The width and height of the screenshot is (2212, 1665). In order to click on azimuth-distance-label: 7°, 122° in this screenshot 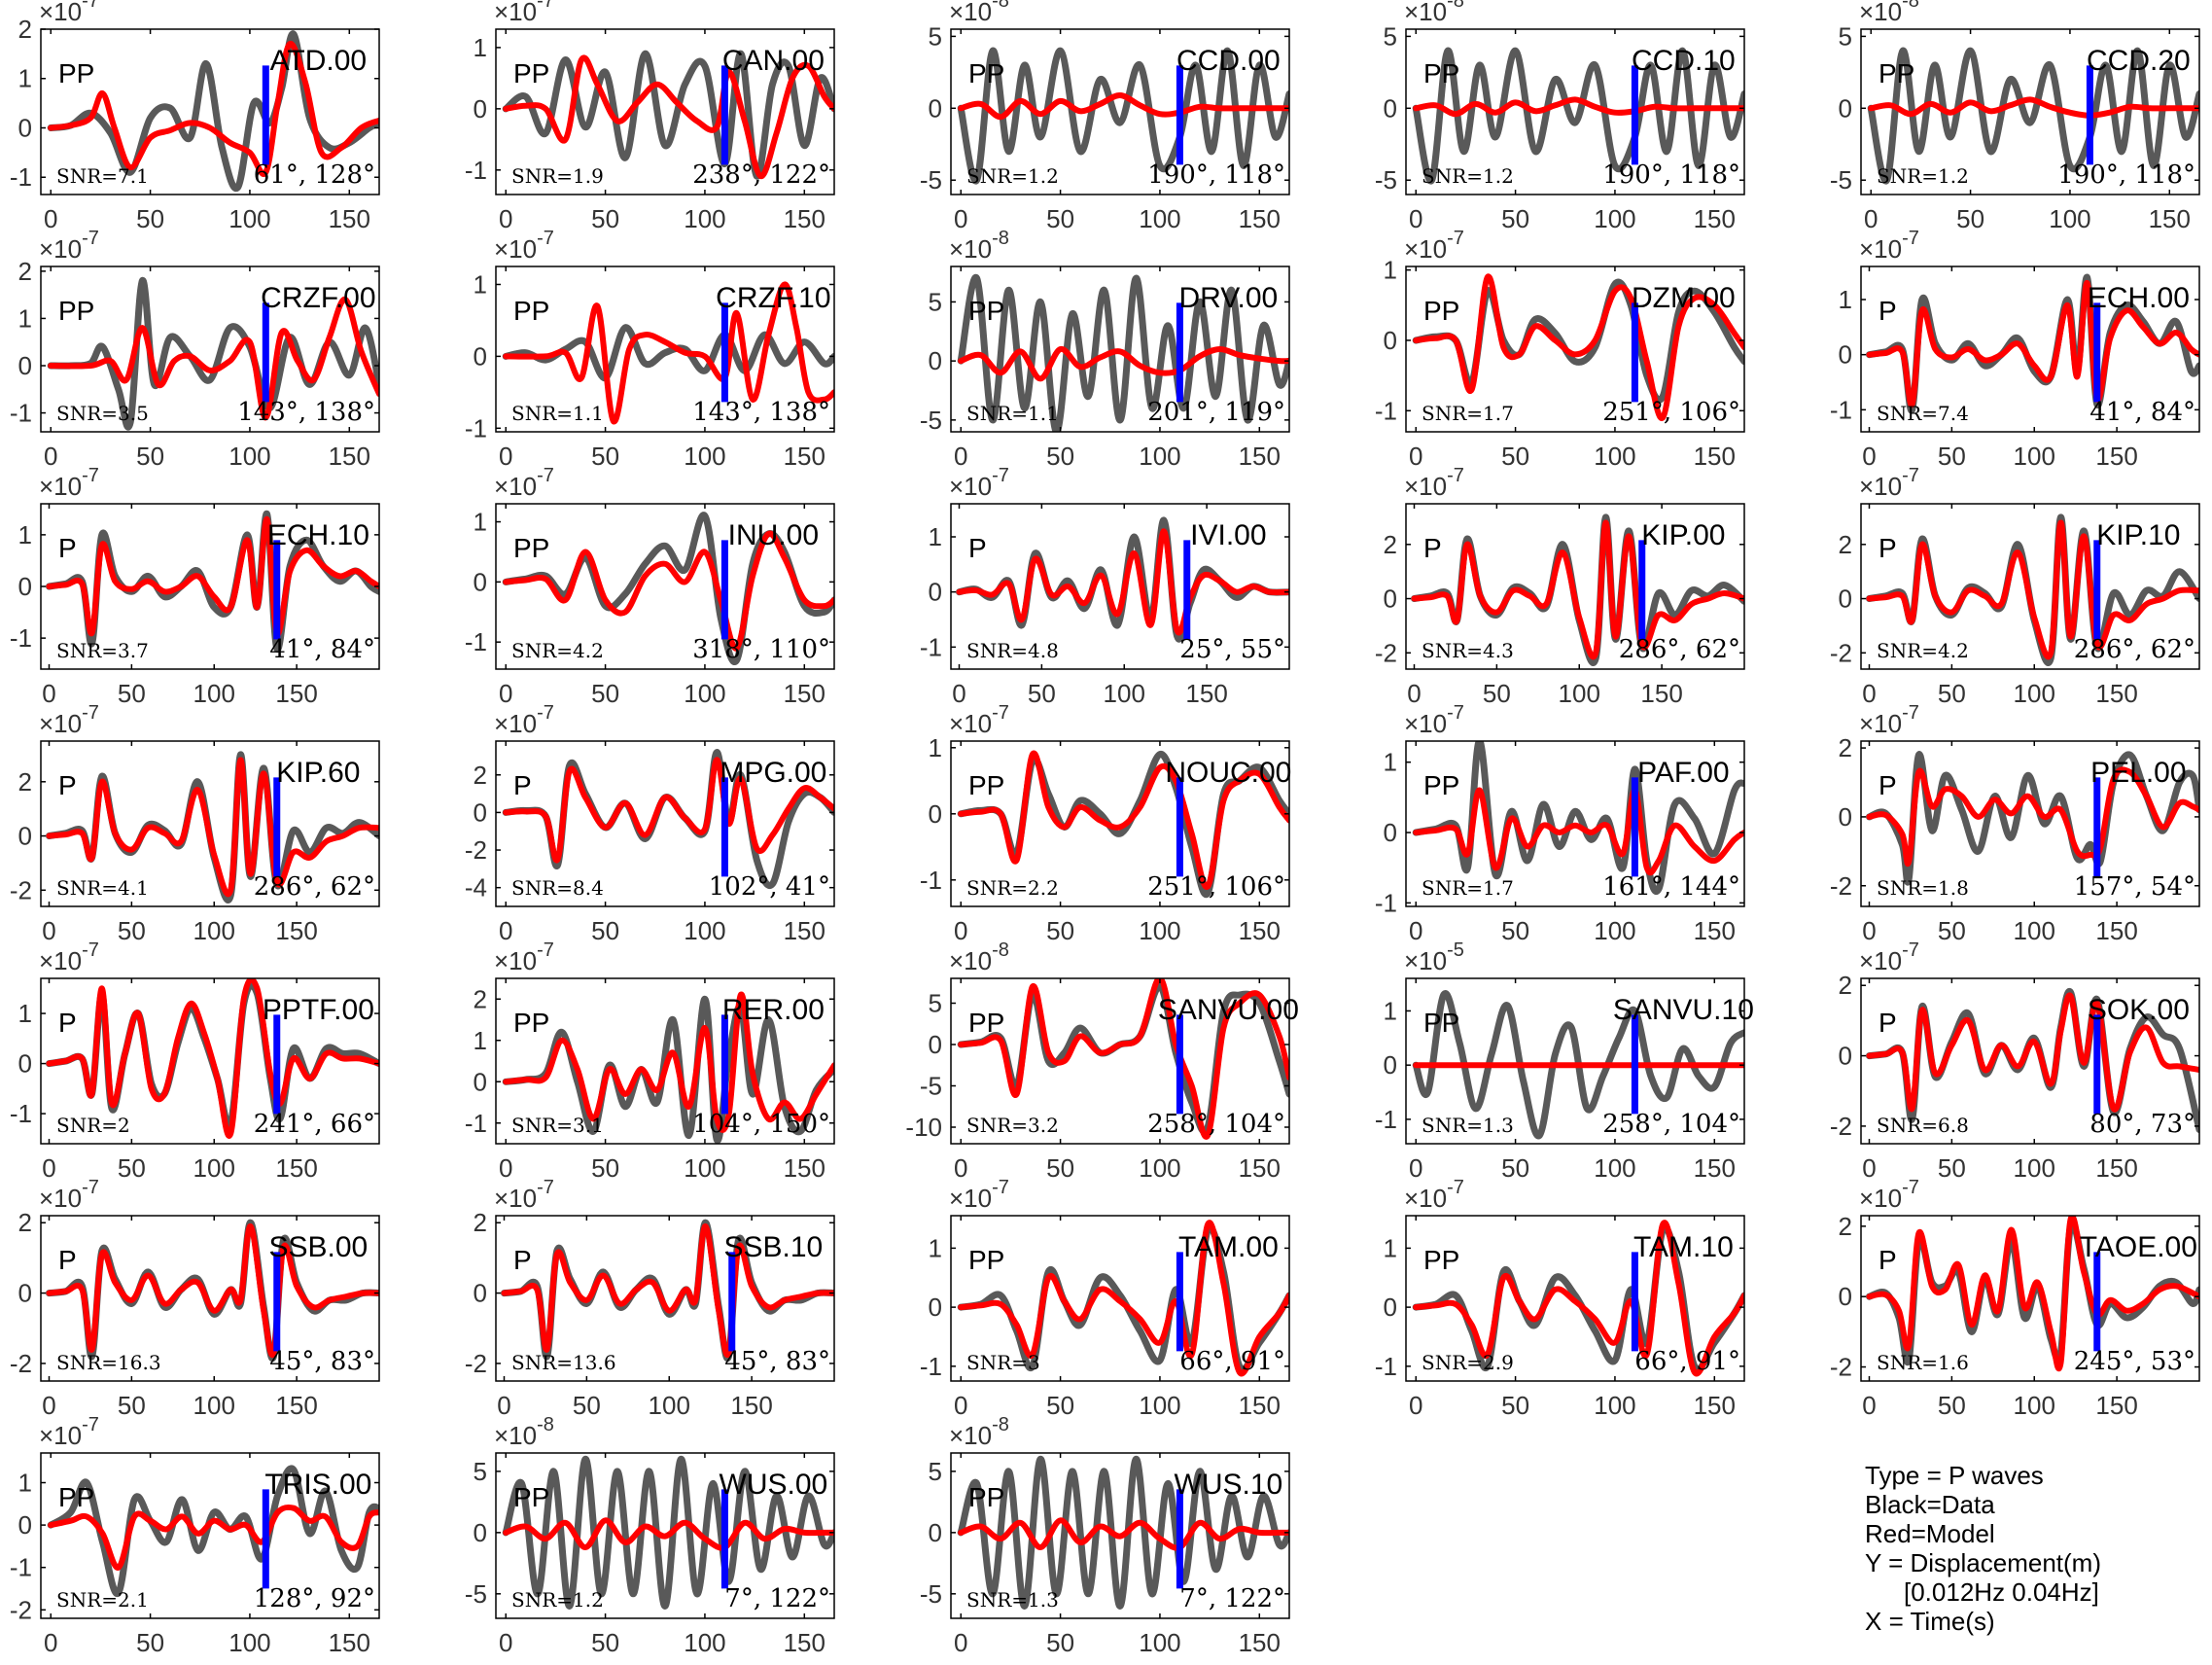, I will do `click(777, 1598)`.